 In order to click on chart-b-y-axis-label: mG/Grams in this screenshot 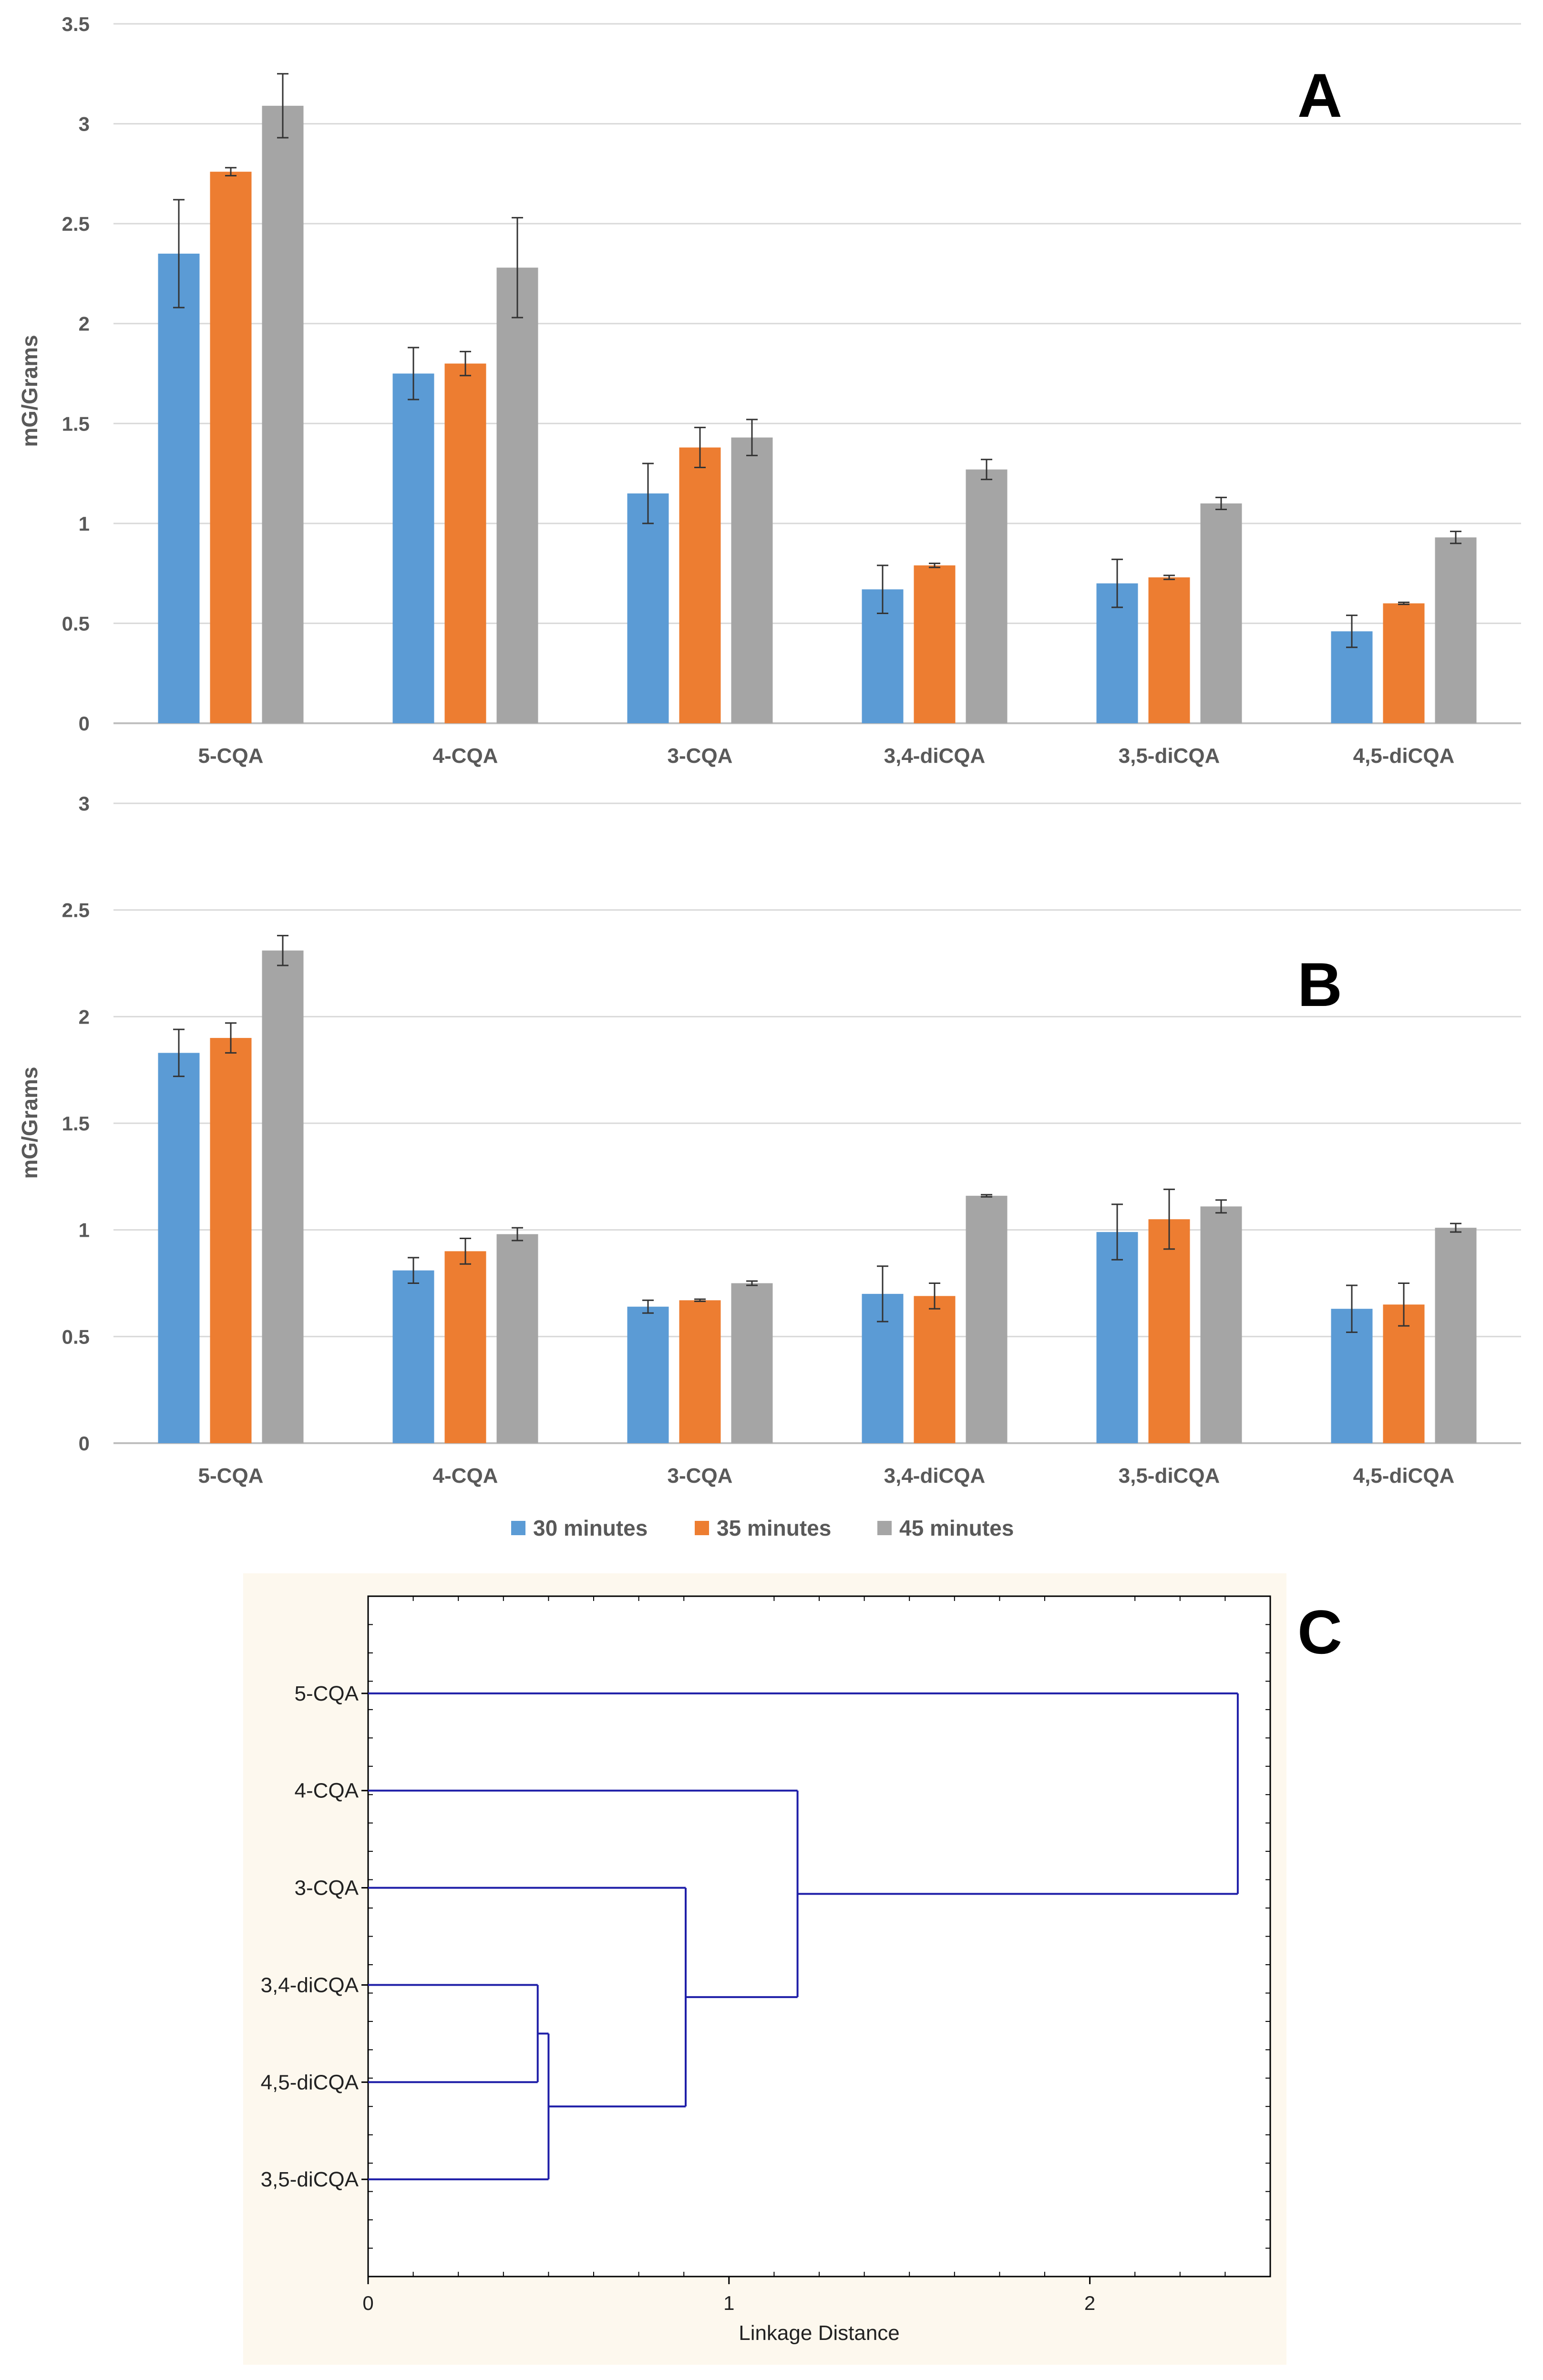, I will do `click(29, 1123)`.